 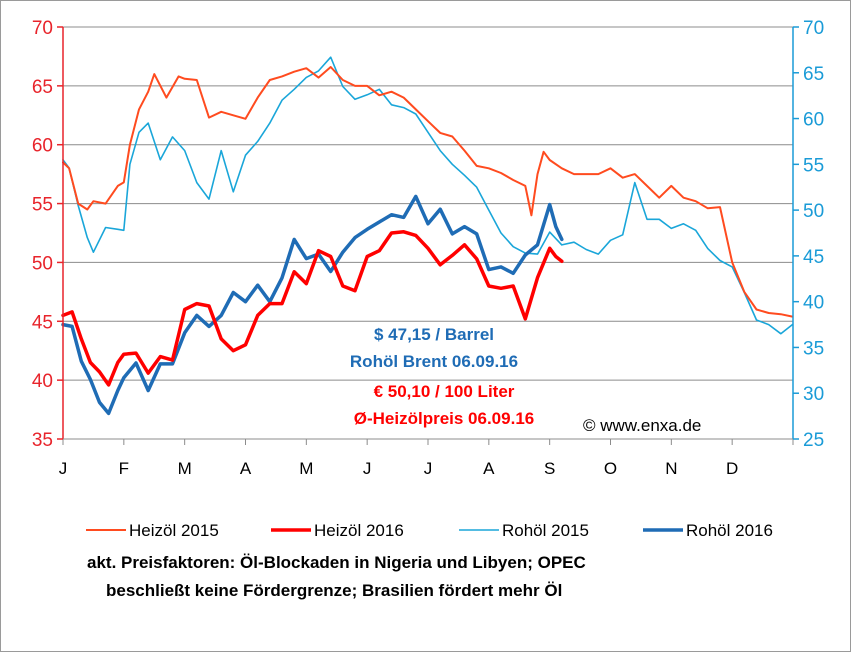 I want to click on right-axis-tick-label: 25, so click(x=813, y=440).